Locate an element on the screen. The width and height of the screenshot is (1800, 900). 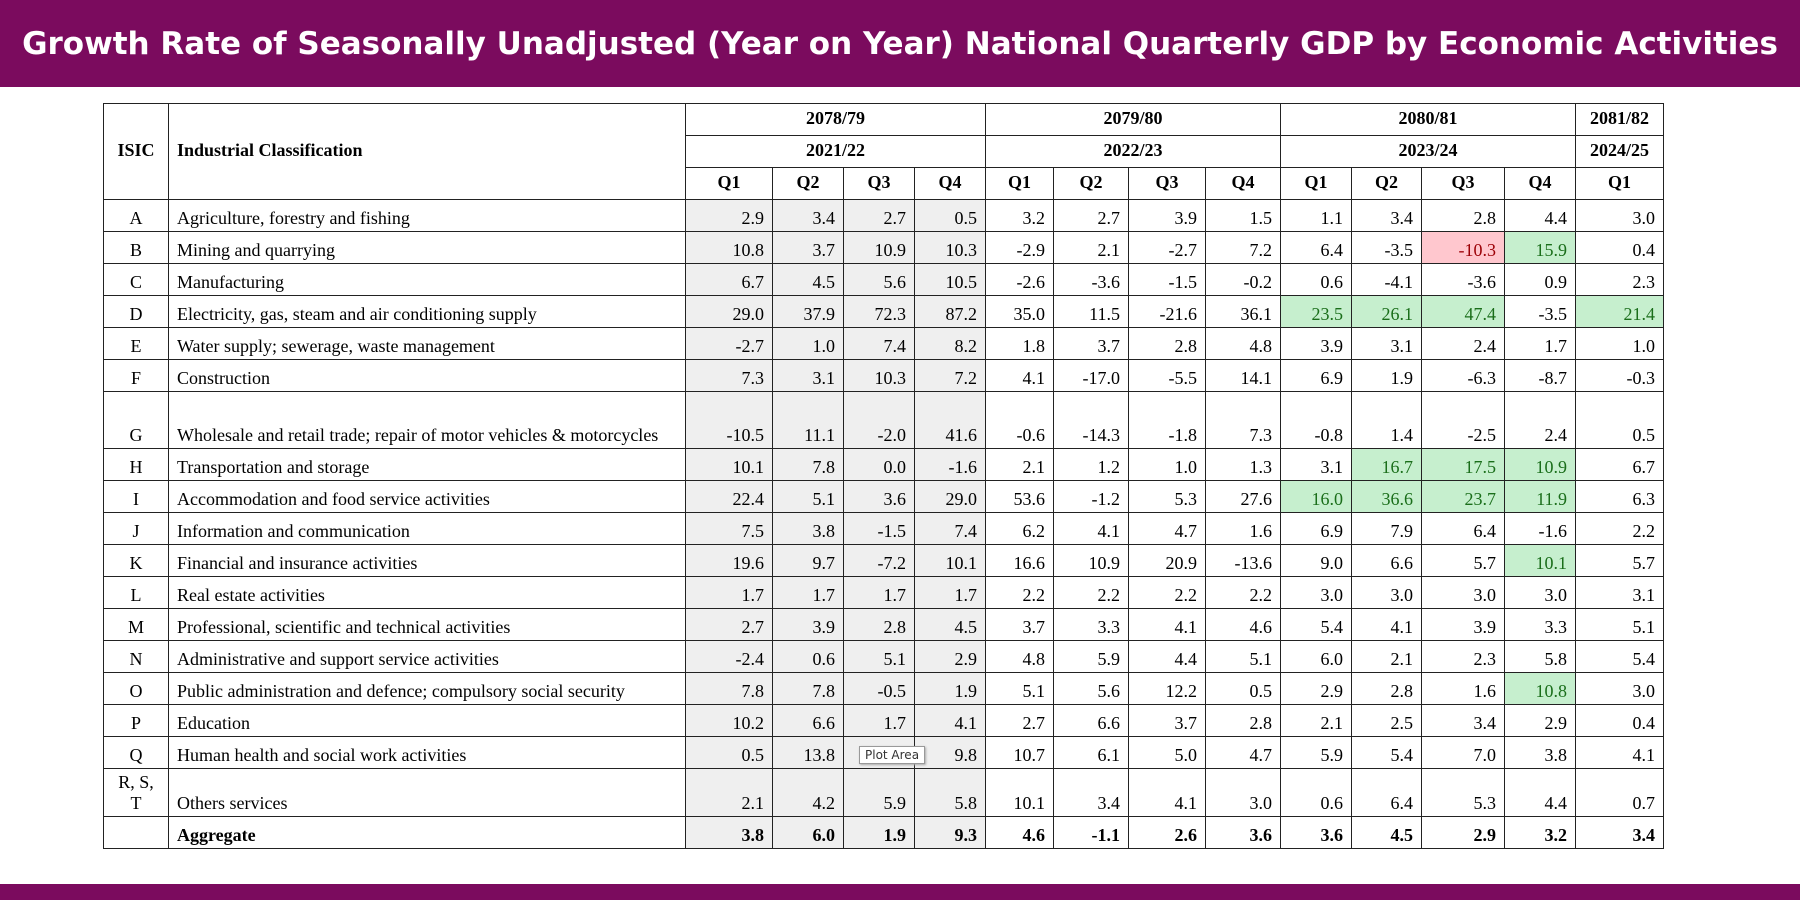
value-cell: -14.3 is located at coordinates (1091, 420).